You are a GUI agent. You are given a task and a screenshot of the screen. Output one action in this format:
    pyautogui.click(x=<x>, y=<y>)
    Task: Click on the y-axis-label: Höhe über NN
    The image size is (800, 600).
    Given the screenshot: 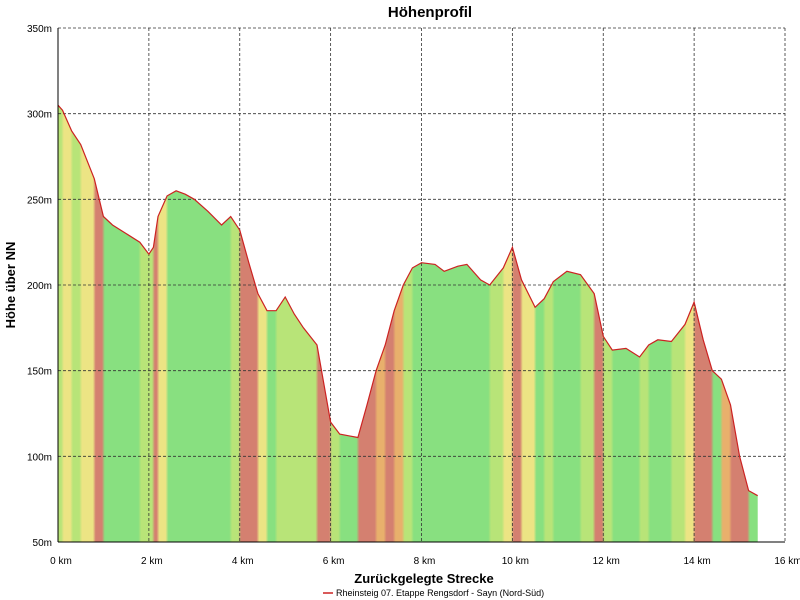 What is the action you would take?
    pyautogui.click(x=10, y=285)
    